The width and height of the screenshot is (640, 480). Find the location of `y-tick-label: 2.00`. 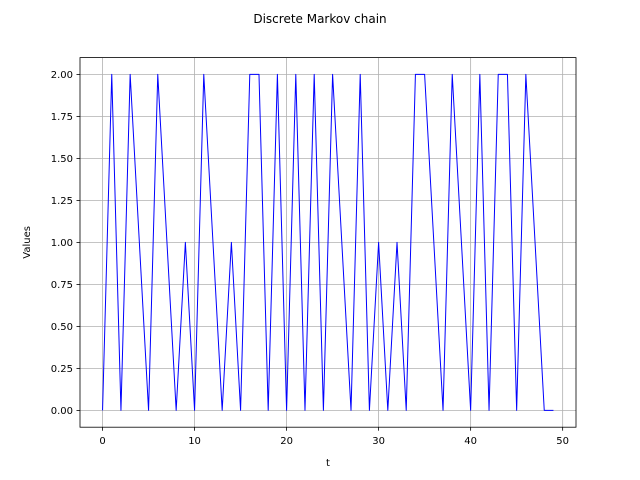

y-tick-label: 2.00 is located at coordinates (62, 75).